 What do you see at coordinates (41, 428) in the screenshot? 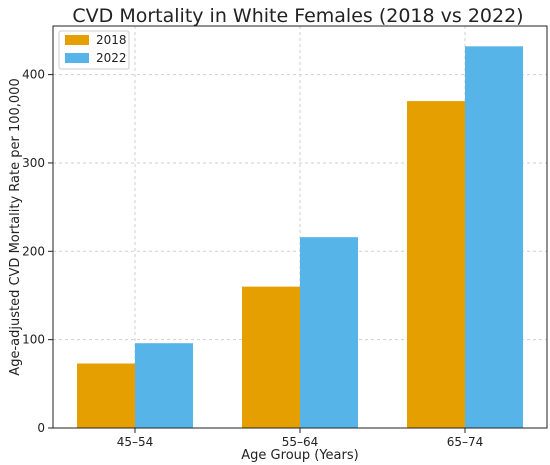
I see `y-tick-label: 0` at bounding box center [41, 428].